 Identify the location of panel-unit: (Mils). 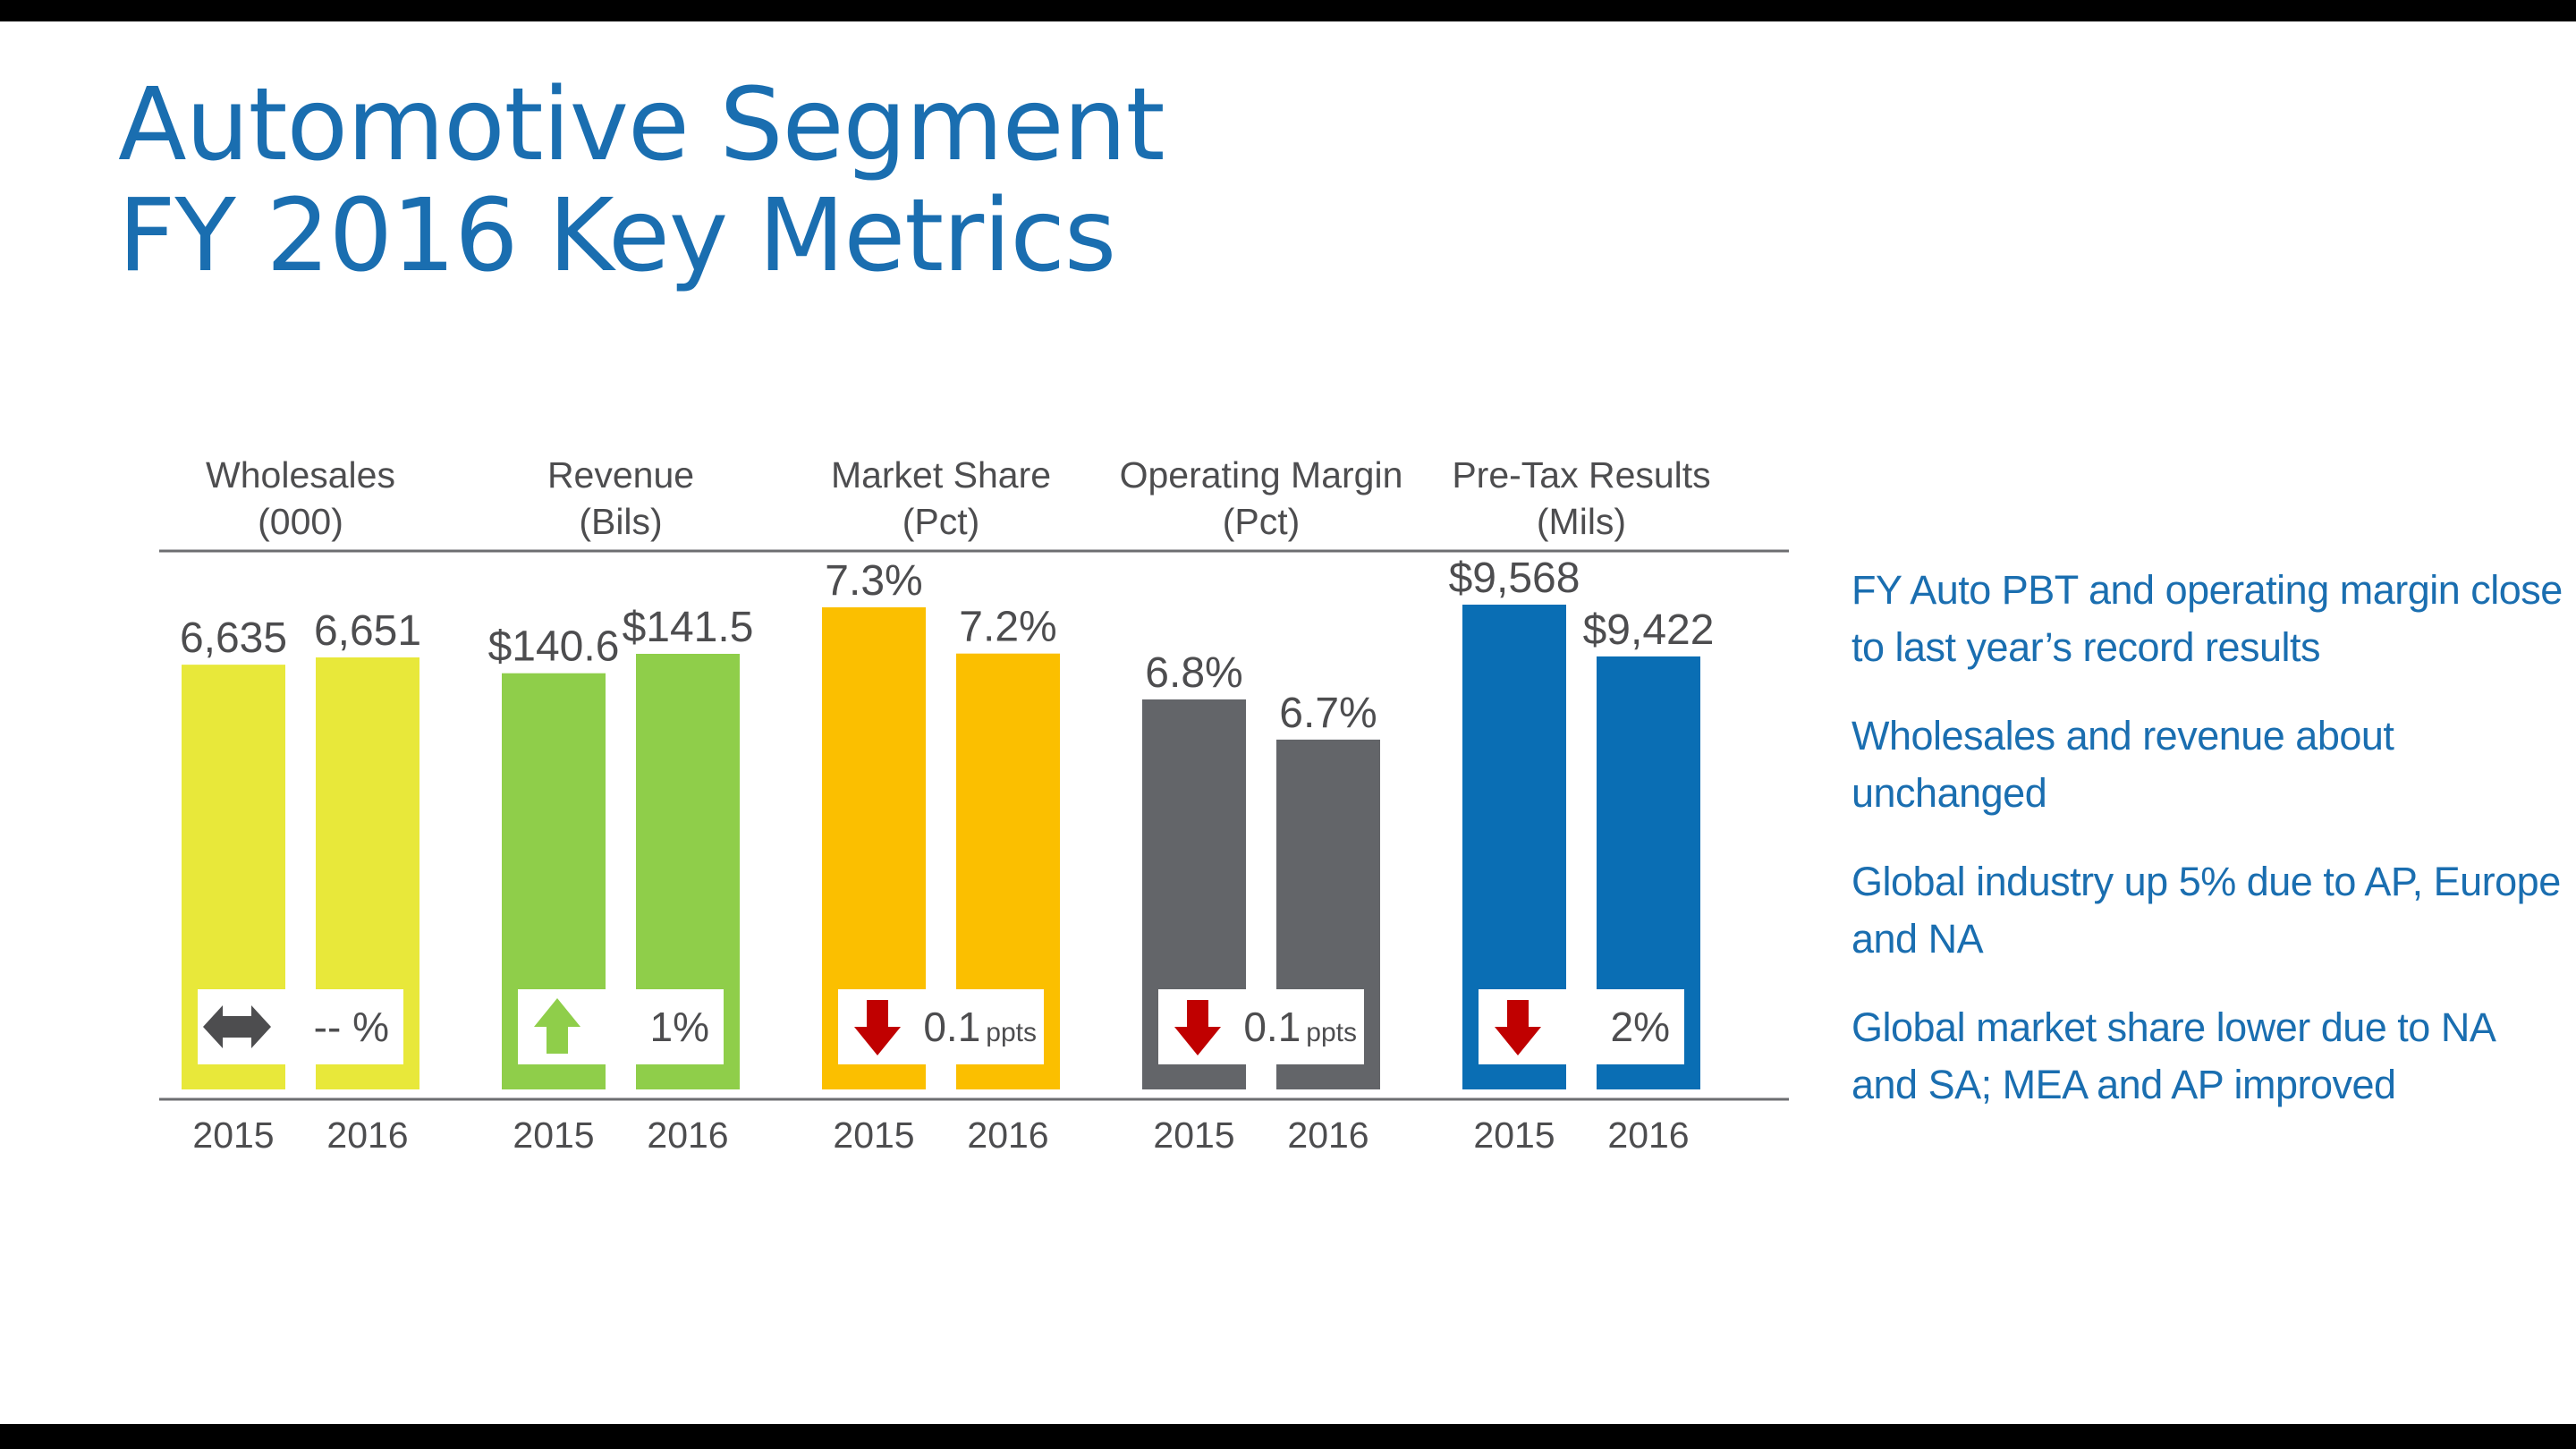
(1581, 521).